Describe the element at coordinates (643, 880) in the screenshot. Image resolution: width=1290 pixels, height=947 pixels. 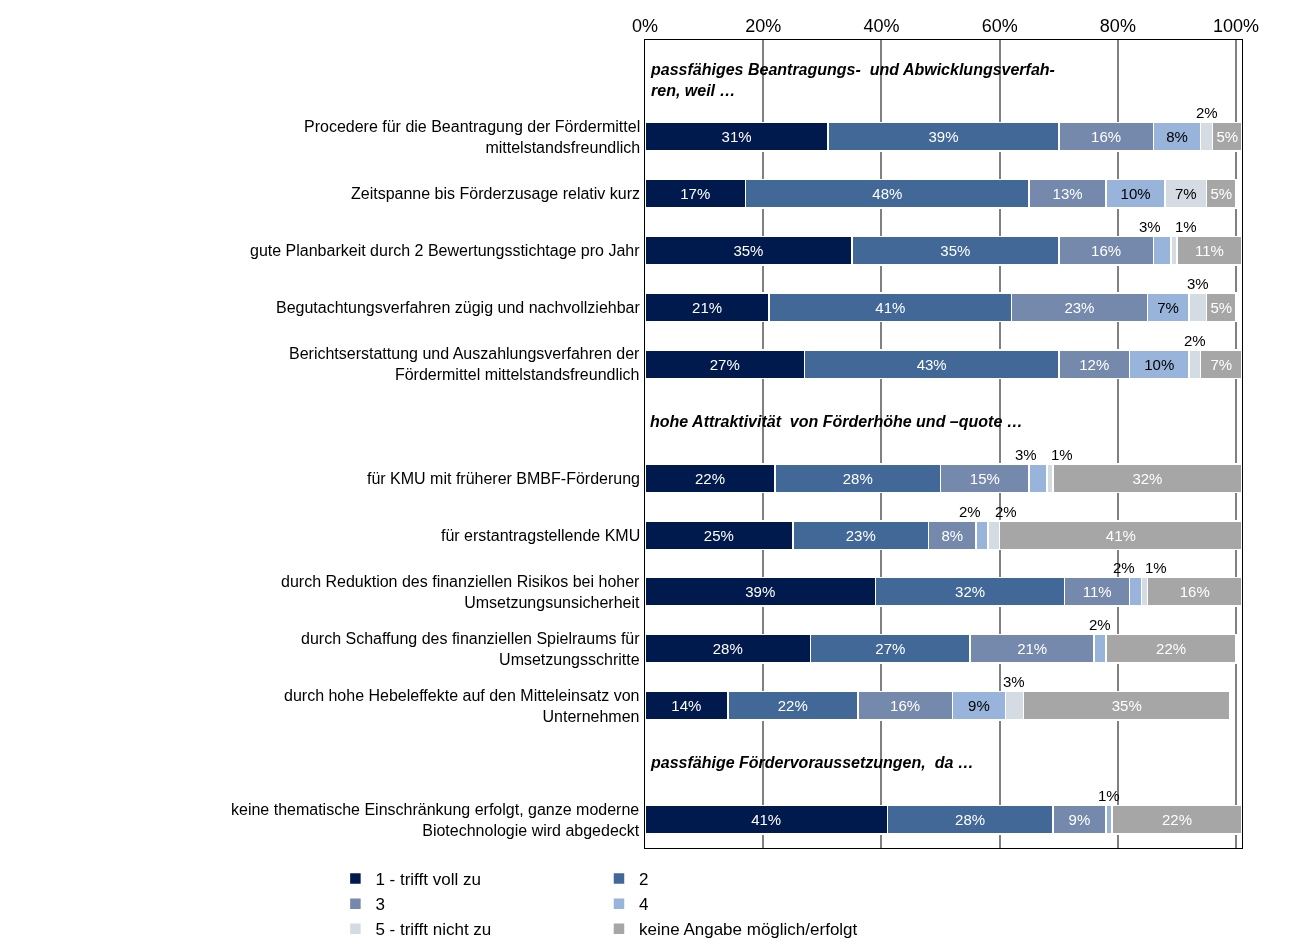
I see `legend-label: 2` at that location.